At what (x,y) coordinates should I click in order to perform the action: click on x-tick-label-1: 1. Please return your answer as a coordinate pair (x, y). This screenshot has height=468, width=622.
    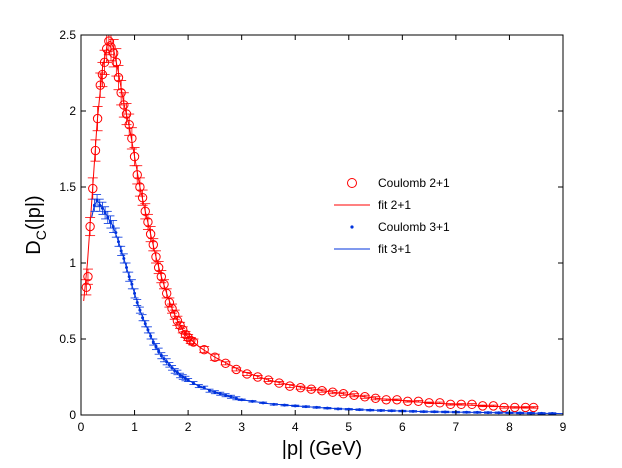
    Looking at the image, I should click on (134, 427).